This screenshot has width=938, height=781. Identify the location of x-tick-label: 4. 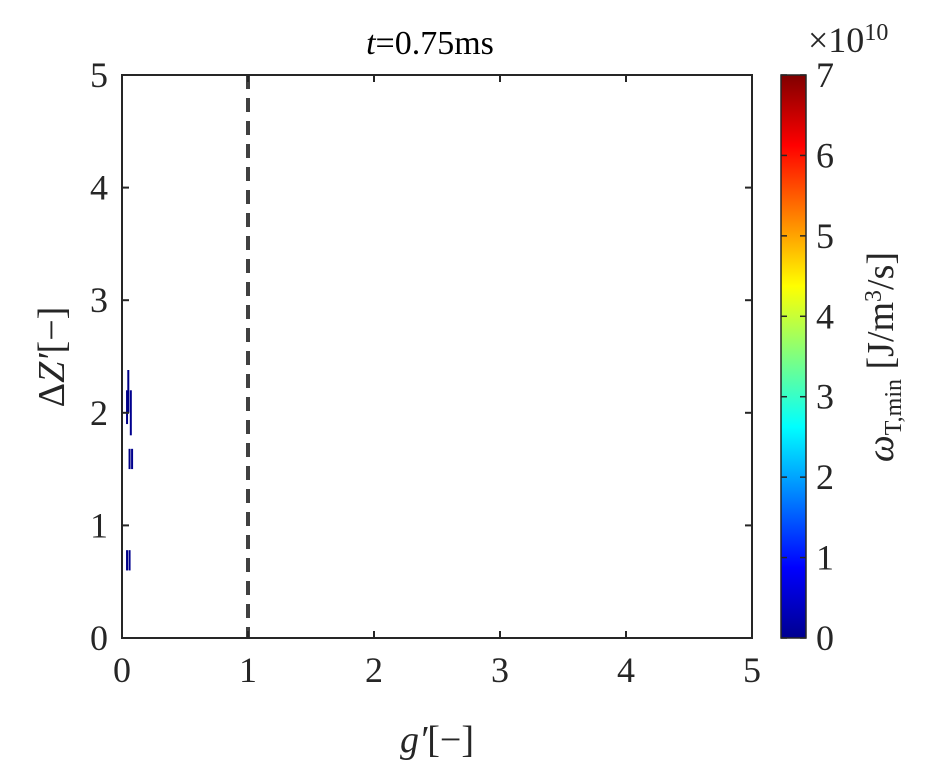
(626, 670).